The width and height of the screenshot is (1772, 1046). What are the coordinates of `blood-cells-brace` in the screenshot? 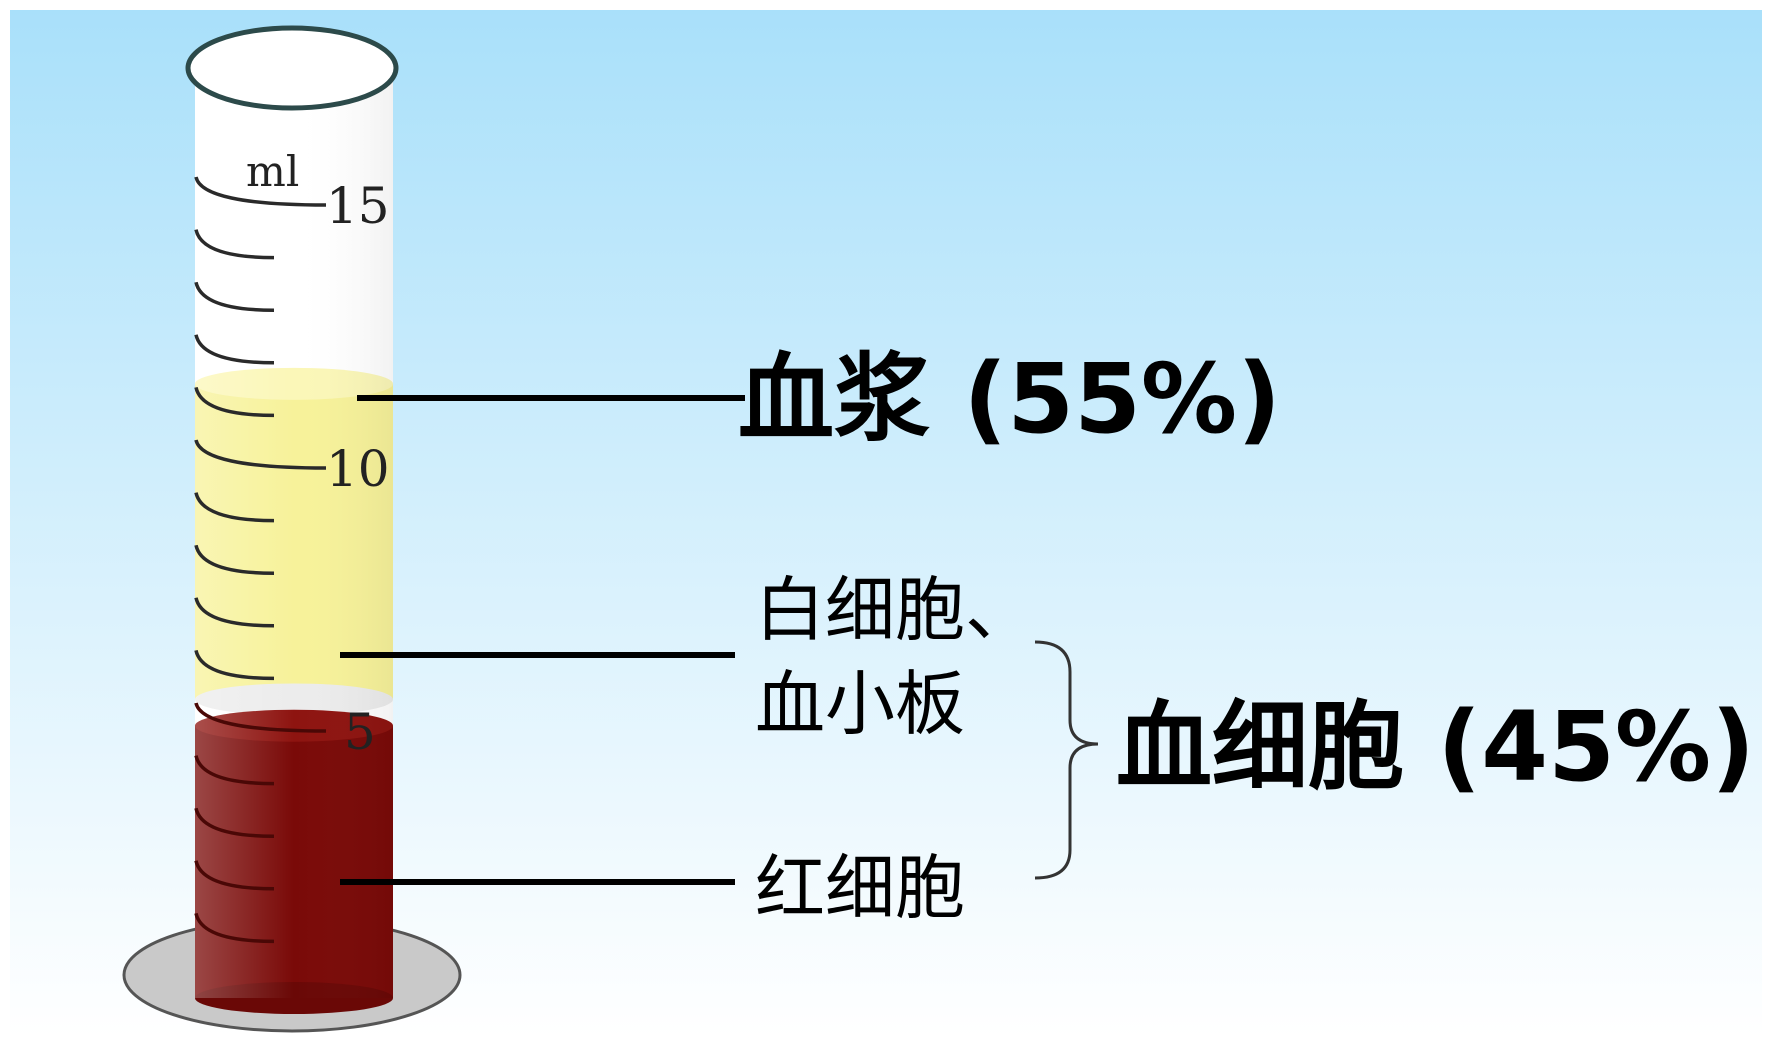 It's located at (1066, 760).